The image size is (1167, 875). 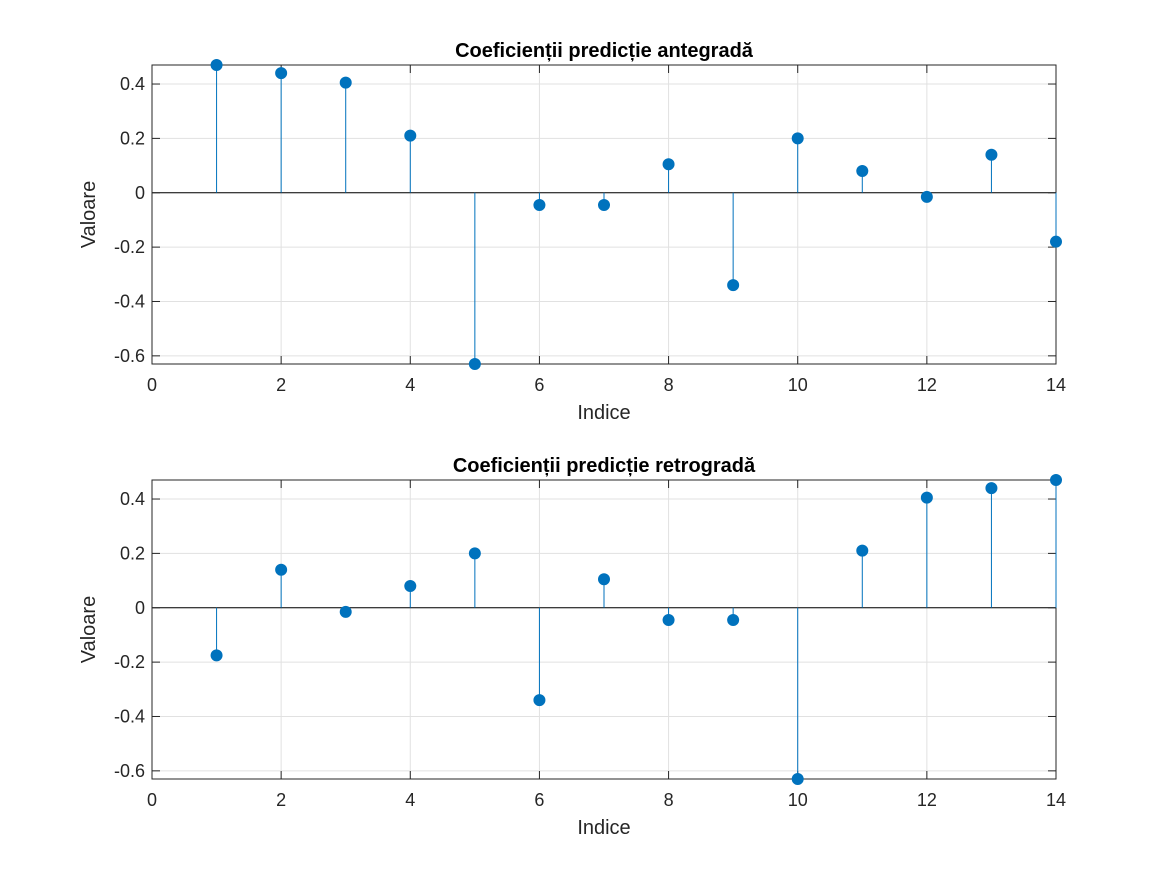 What do you see at coordinates (798, 385) in the screenshot?
I see `chart-1-x-tick-label: 10` at bounding box center [798, 385].